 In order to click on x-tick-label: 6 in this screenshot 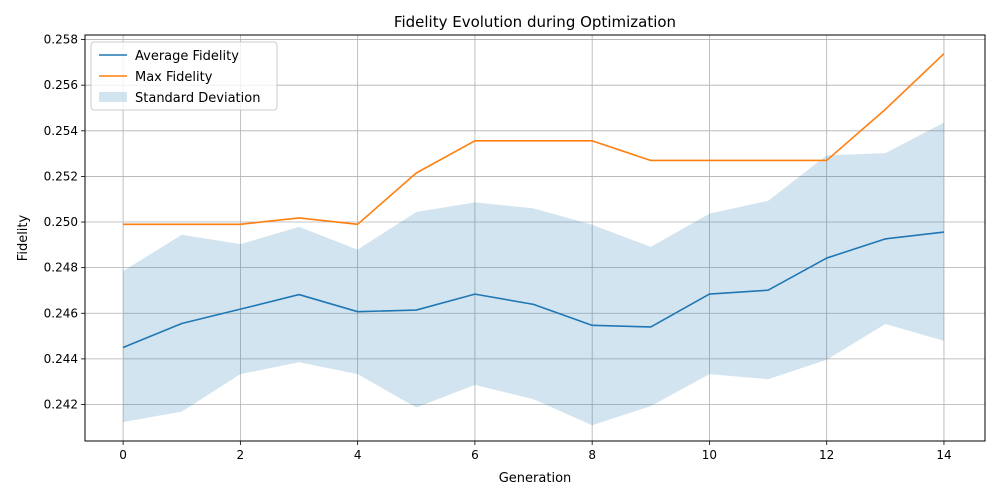, I will do `click(475, 455)`.